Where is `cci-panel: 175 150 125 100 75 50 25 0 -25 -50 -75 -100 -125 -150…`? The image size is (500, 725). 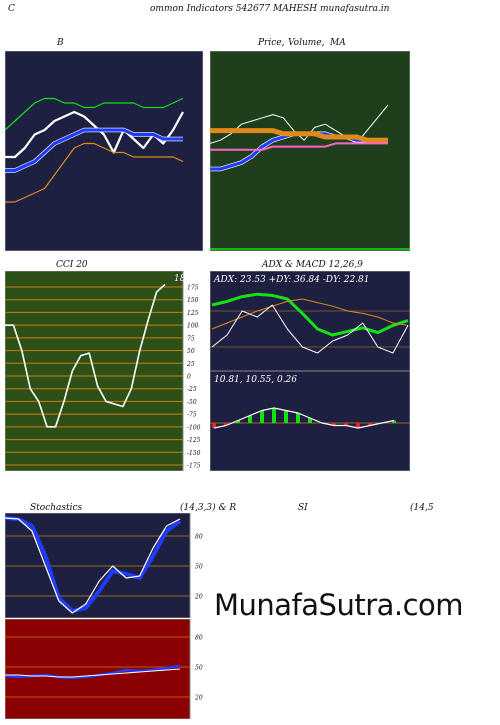 cci-panel: 175 150 125 100 75 50 25 0 -25 -50 -75 -100 -125 -150… is located at coordinates (108, 371).